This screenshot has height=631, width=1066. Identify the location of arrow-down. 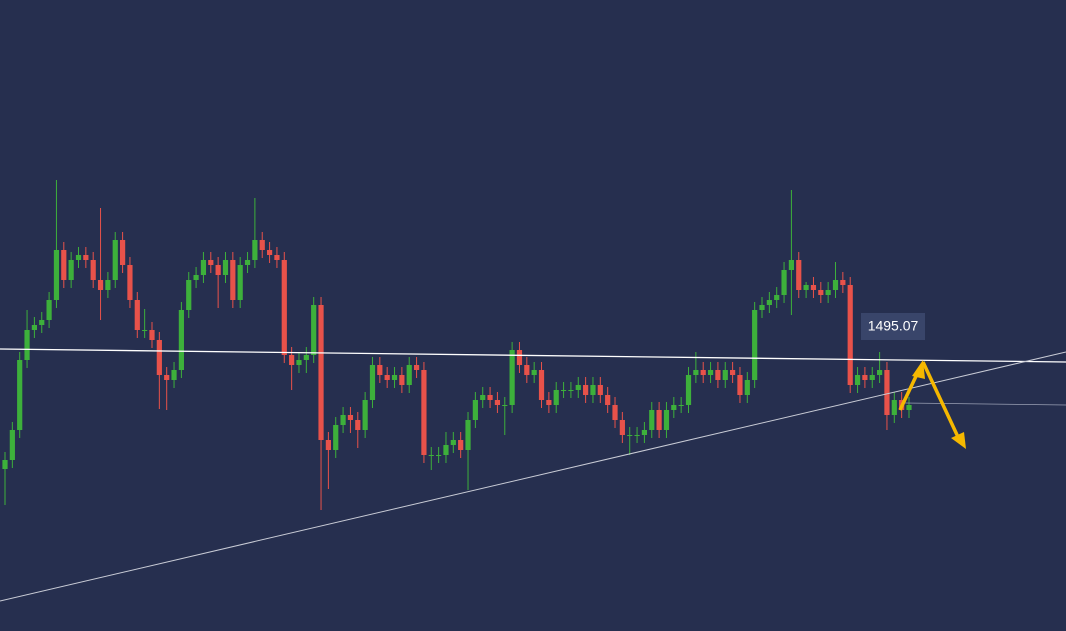
(940, 399).